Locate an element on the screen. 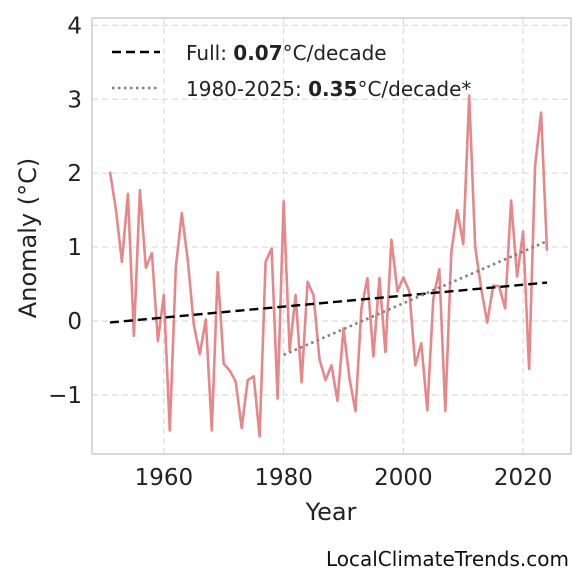 The height and width of the screenshot is (579, 585). x-tick-label: 1960 is located at coordinates (164, 478).